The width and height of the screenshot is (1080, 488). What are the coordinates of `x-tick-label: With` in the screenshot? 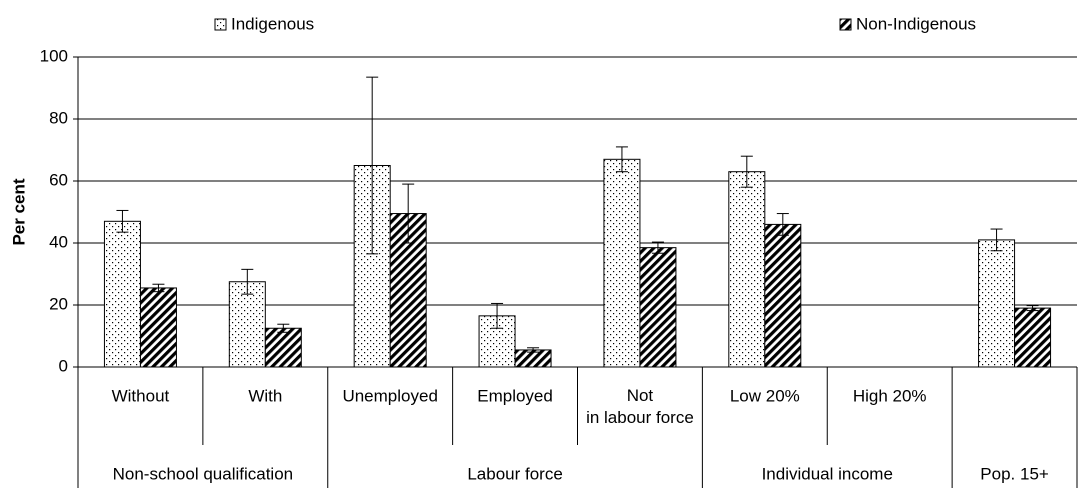 It's located at (265, 395).